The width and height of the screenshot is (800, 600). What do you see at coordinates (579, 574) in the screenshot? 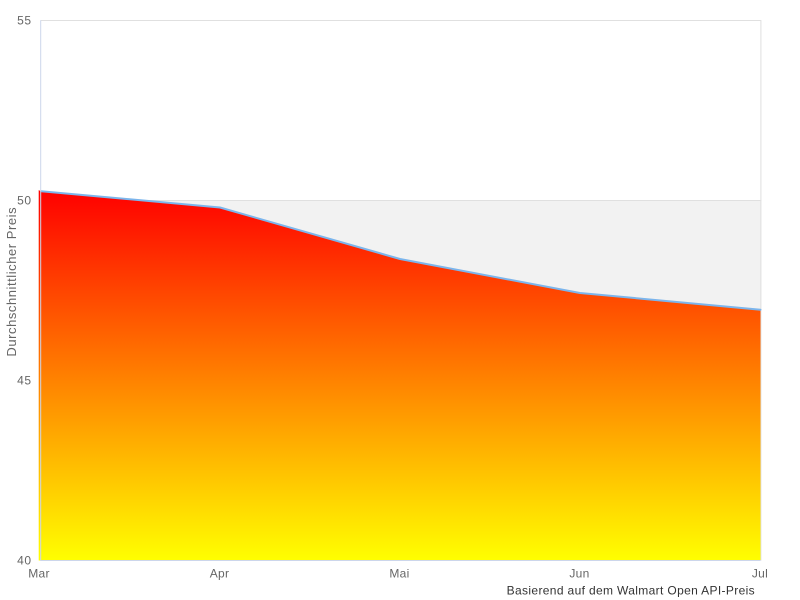
I see `svg-text: Jun` at bounding box center [579, 574].